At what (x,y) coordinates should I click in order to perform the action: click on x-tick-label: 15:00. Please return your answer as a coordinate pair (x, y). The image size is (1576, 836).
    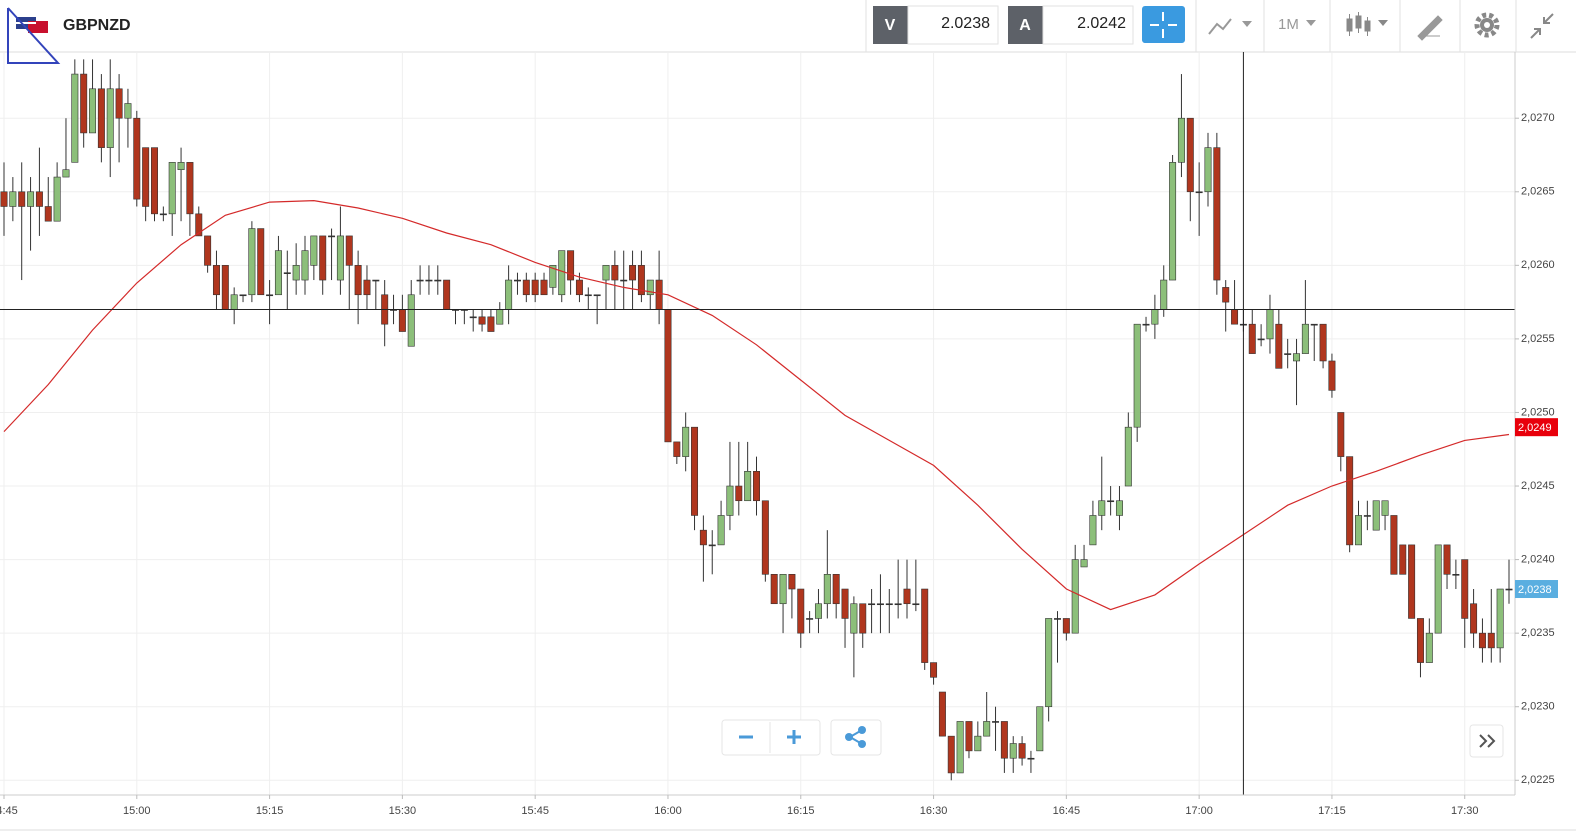
    Looking at the image, I should click on (137, 811).